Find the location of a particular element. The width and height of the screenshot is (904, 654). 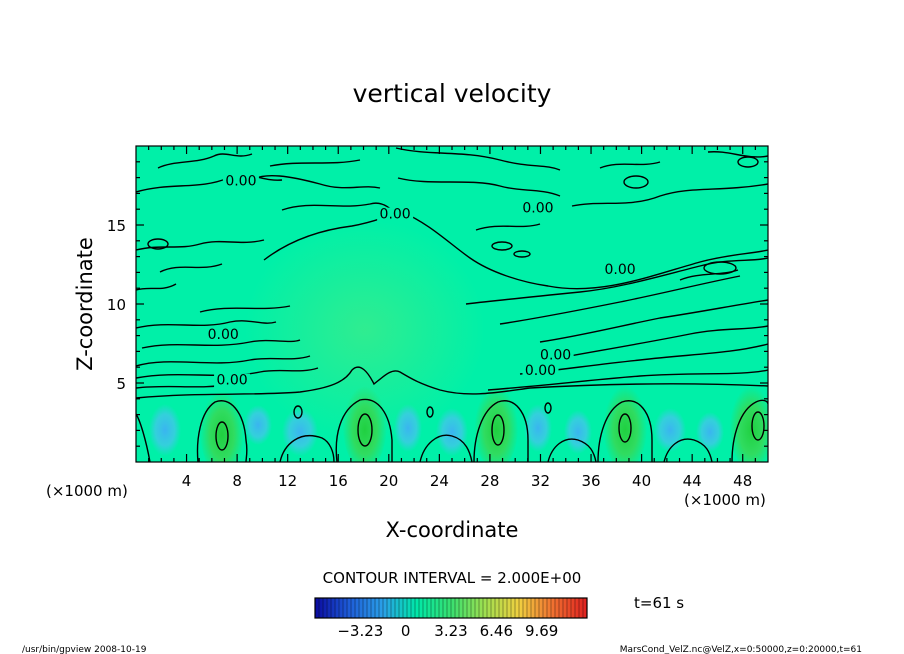

x-units-left: (×1000 m) is located at coordinates (87, 491).